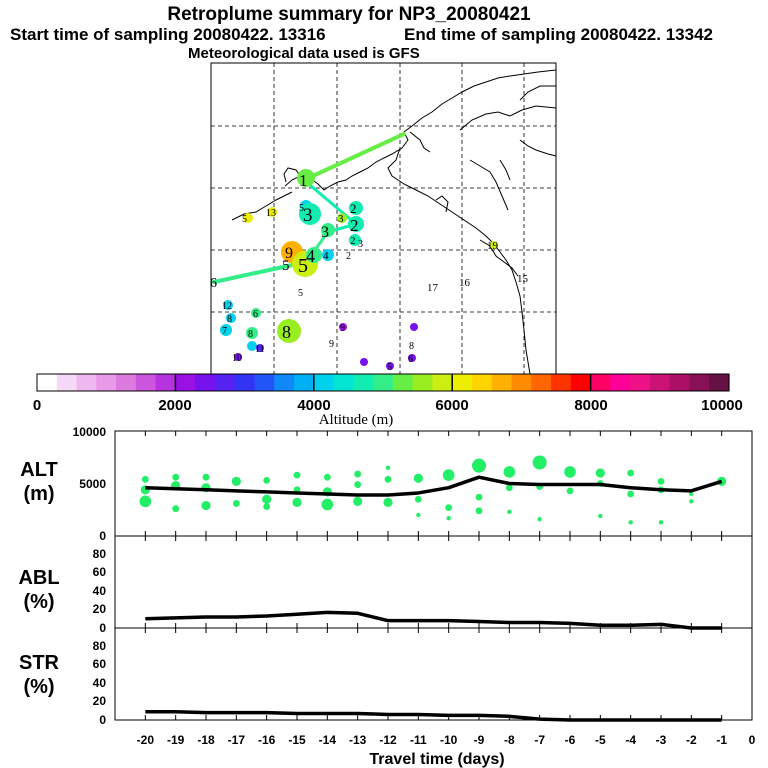 This screenshot has height=768, width=768. What do you see at coordinates (92, 484) in the screenshot?
I see `alt-ytick: 5000` at bounding box center [92, 484].